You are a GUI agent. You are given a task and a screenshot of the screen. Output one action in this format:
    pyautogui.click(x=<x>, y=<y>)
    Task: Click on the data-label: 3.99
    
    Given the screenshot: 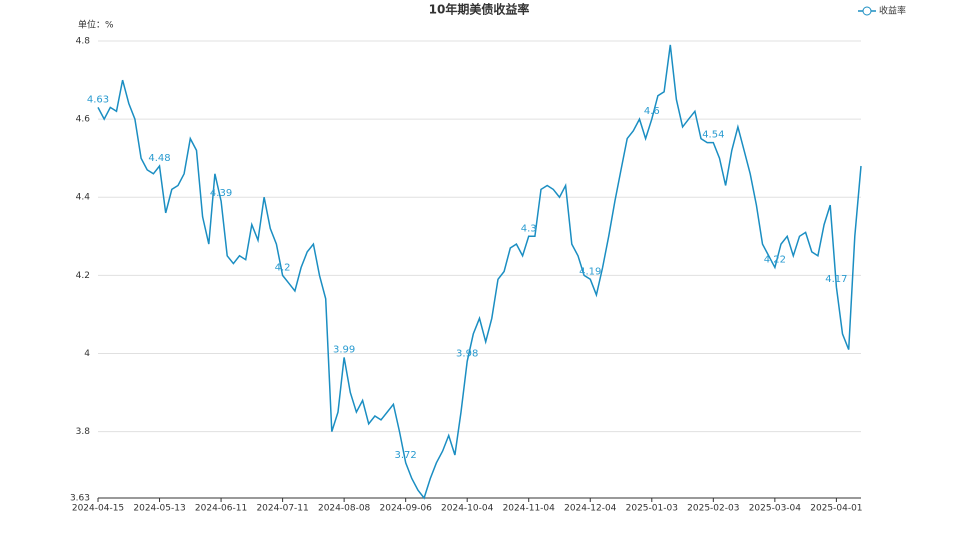 What is the action you would take?
    pyautogui.click(x=344, y=349)
    